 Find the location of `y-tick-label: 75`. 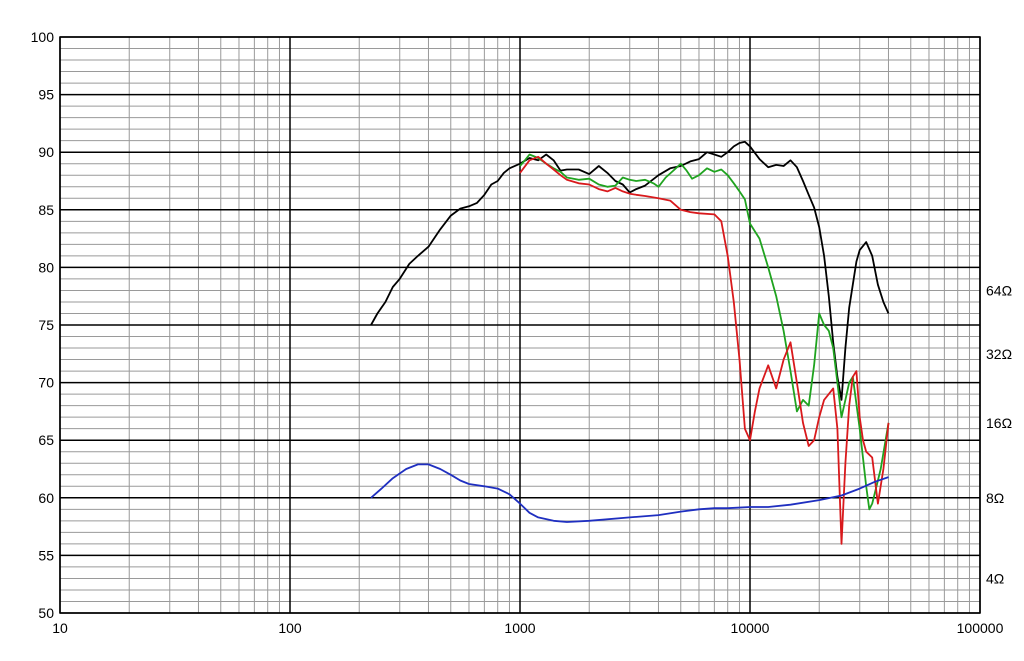

y-tick-label: 75 is located at coordinates (46, 325).